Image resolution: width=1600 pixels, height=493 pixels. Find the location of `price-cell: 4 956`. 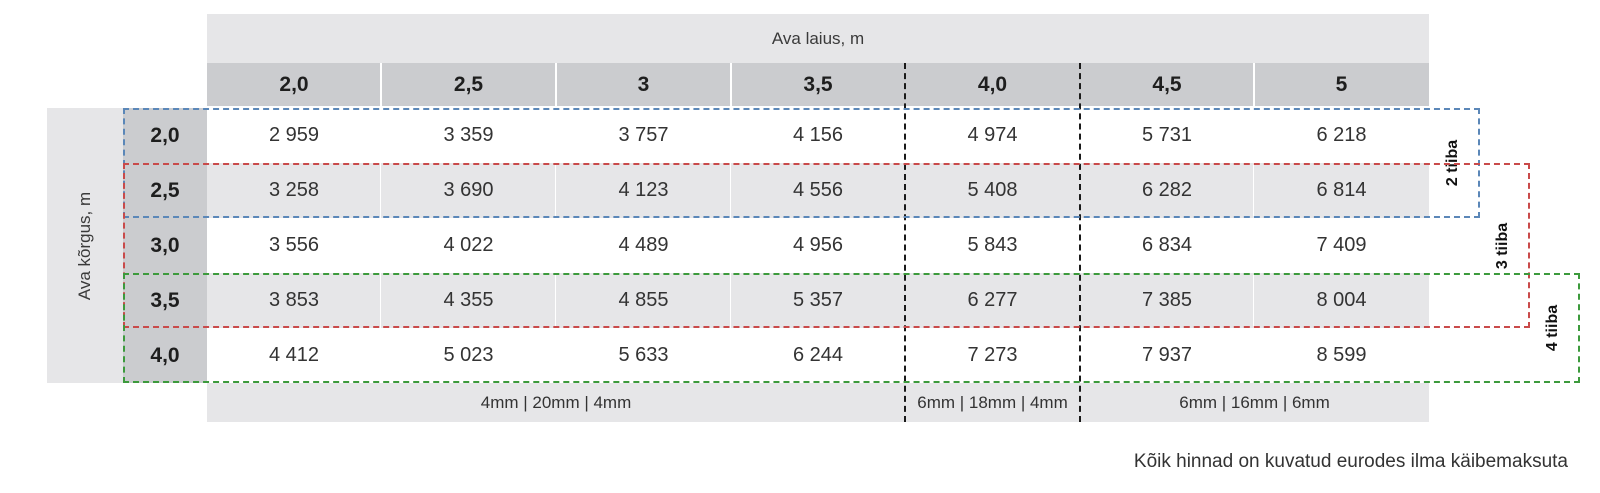

price-cell: 4 956 is located at coordinates (818, 245).